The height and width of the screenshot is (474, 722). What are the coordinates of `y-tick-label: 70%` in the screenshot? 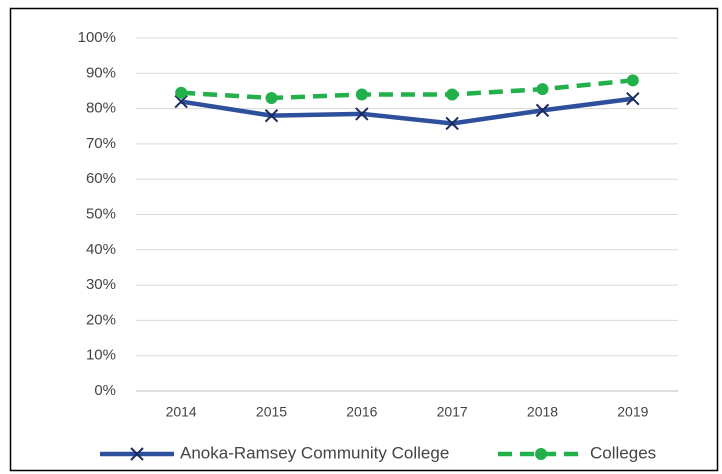 It's located at (101, 143).